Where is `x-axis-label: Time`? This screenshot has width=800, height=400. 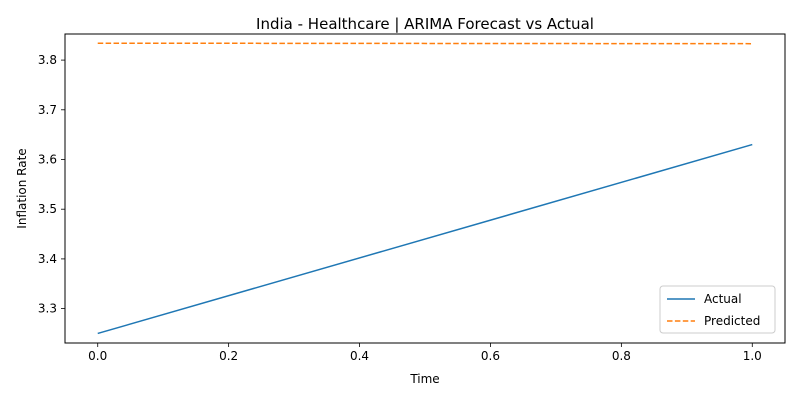 x-axis-label: Time is located at coordinates (424, 379).